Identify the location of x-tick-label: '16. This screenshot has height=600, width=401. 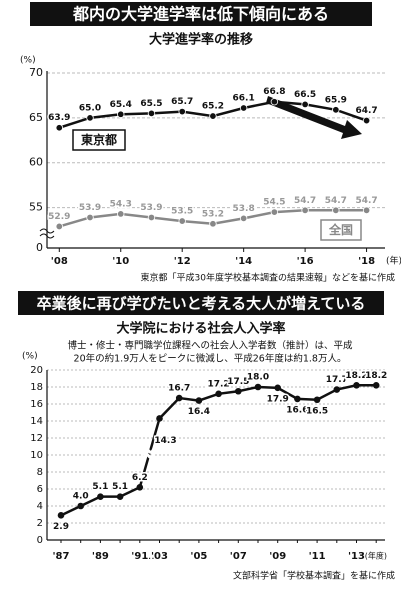
(305, 261).